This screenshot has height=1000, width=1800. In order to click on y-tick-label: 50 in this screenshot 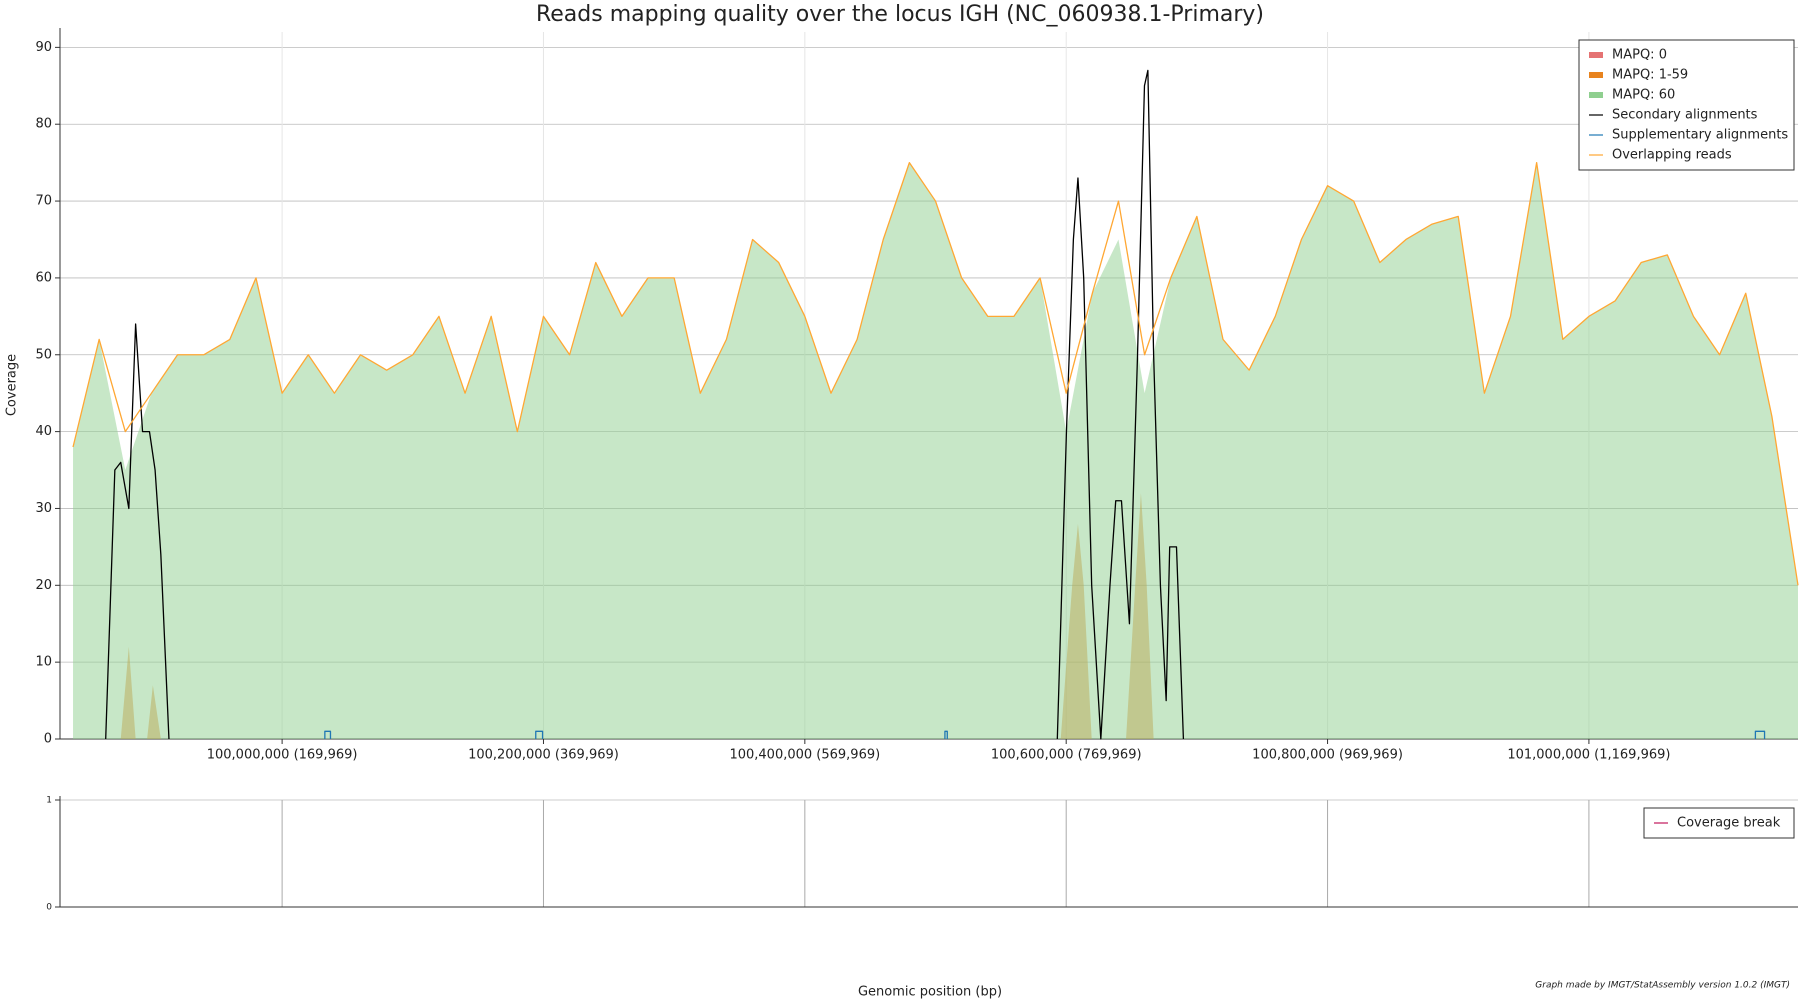, I will do `click(43, 354)`.